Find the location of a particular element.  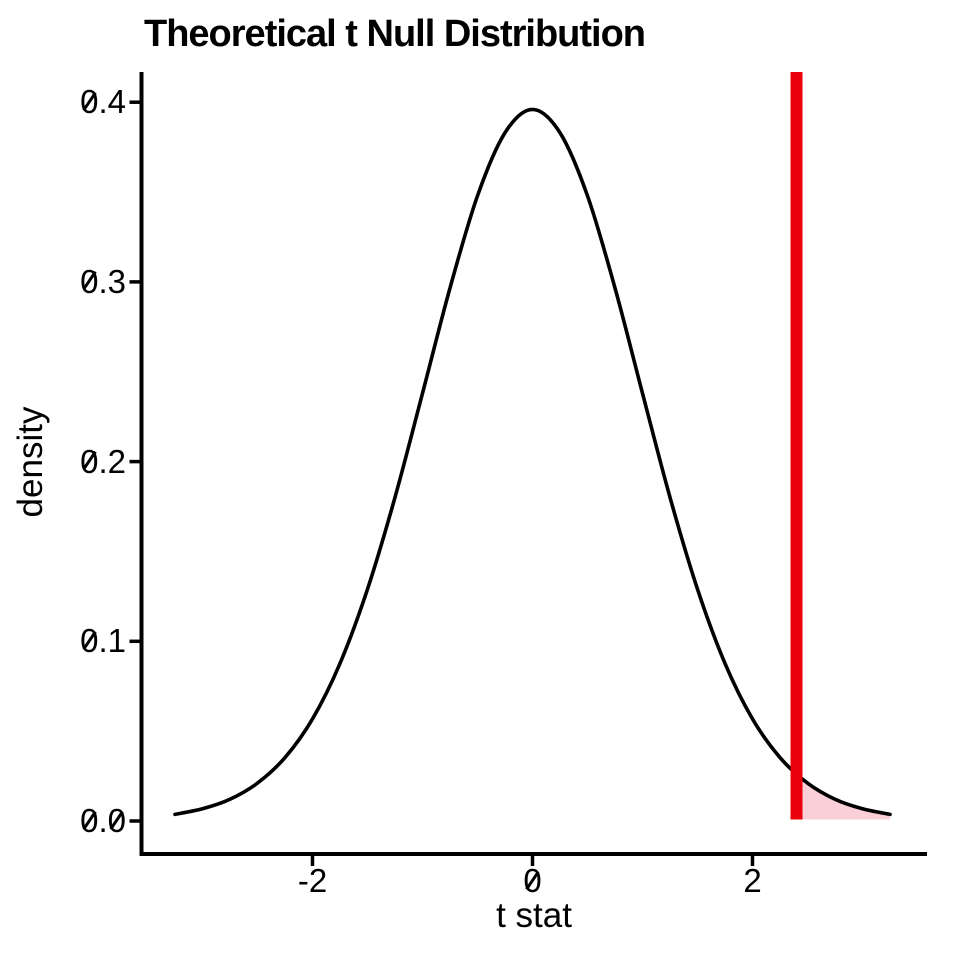

x-tick-label: 0 is located at coordinates (532, 880).